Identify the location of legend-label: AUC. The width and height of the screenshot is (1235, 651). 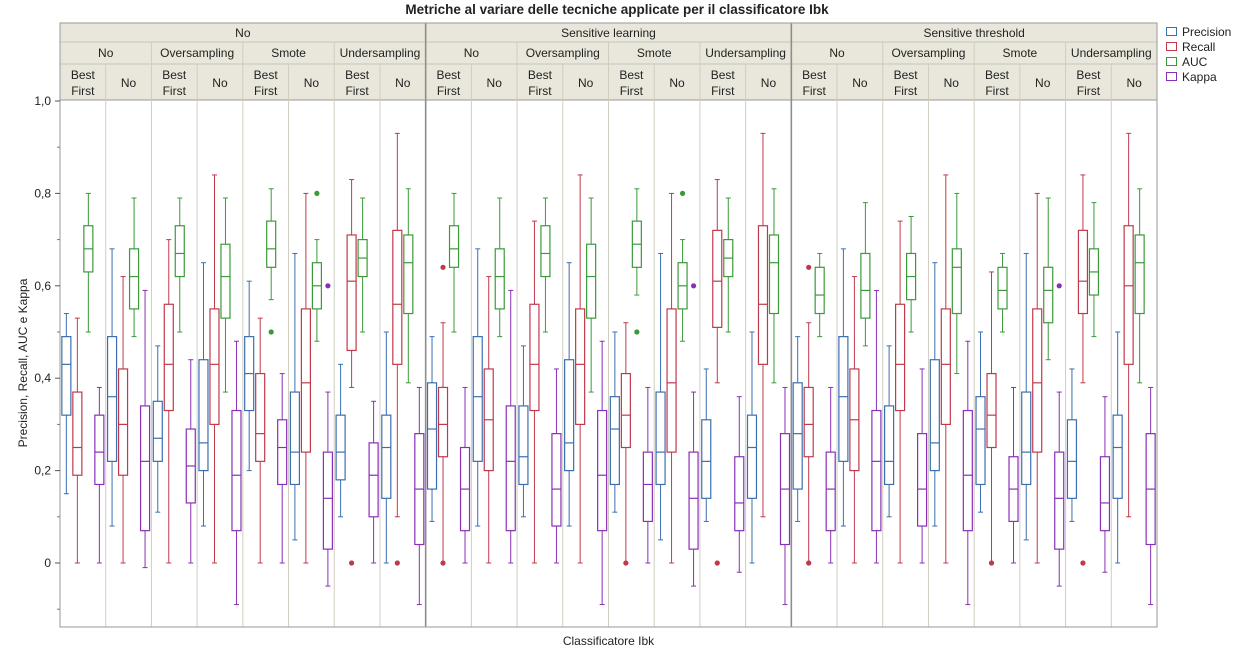
(1195, 61).